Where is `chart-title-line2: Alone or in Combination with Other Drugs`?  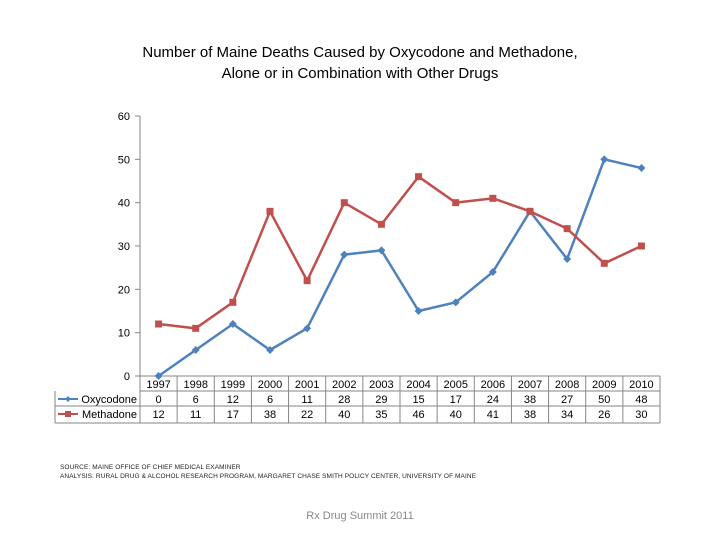
chart-title-line2: Alone or in Combination with Other Drugs is located at coordinates (360, 73).